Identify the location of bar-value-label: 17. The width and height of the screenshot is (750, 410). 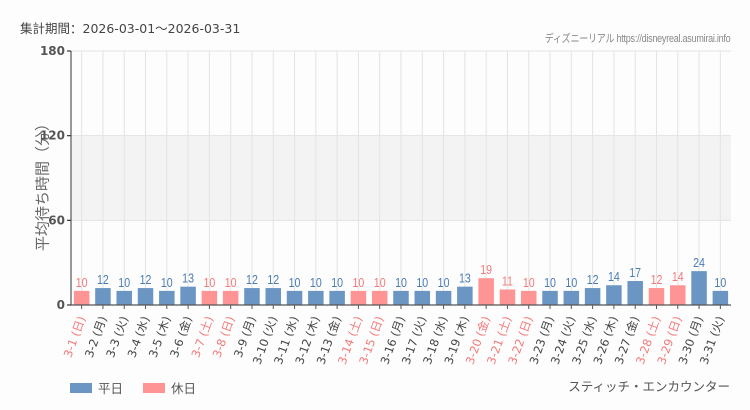
(635, 273).